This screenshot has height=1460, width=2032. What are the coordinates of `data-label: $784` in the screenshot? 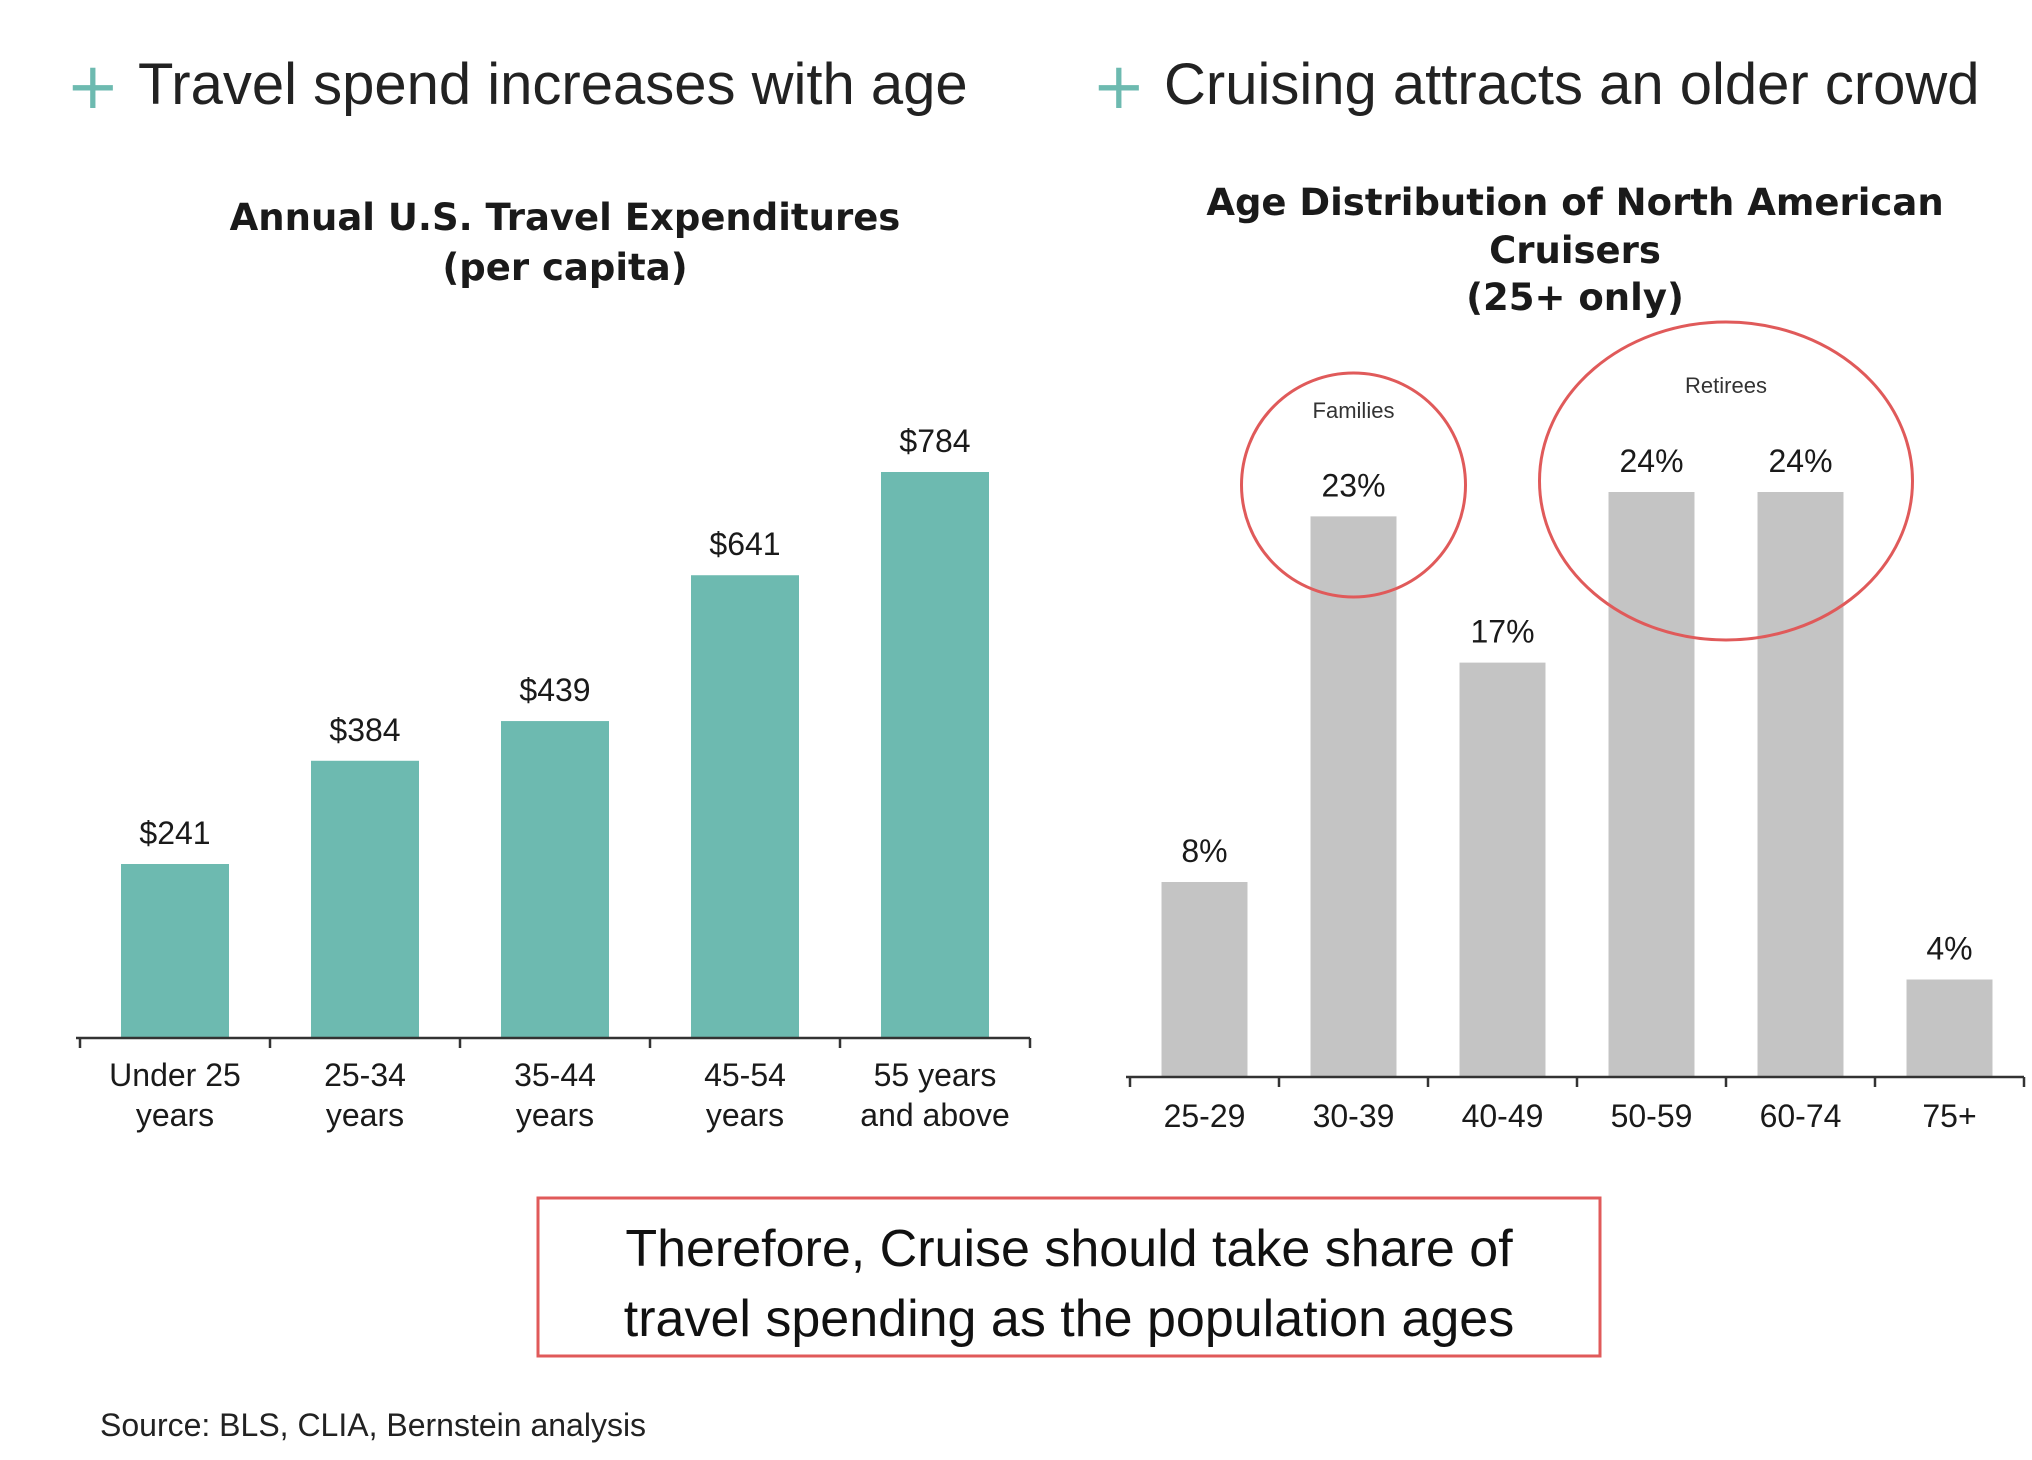 It's located at (934, 441).